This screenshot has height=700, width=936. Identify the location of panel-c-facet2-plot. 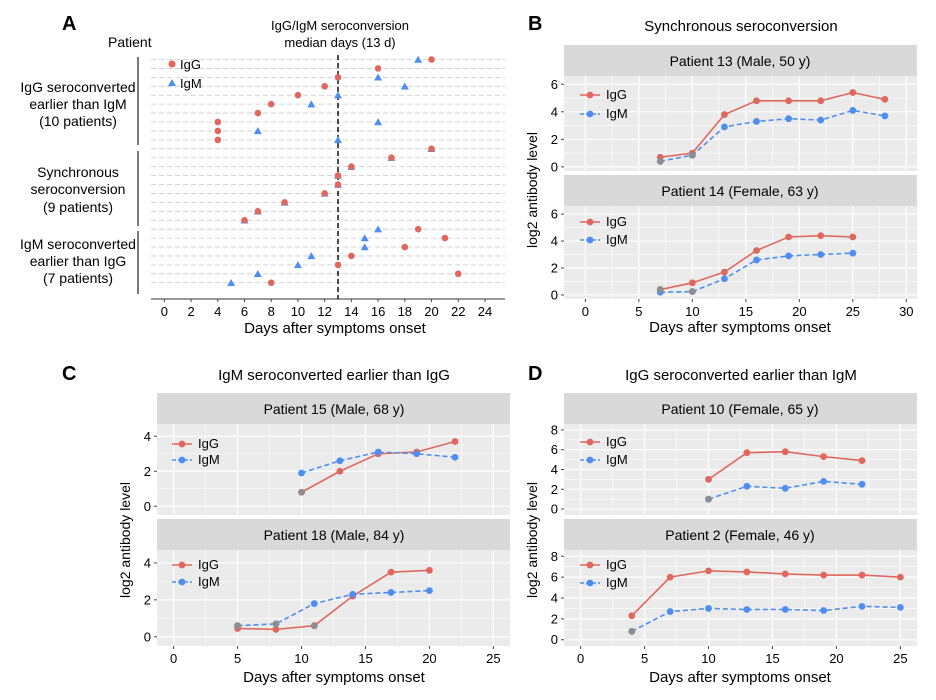
(332, 598).